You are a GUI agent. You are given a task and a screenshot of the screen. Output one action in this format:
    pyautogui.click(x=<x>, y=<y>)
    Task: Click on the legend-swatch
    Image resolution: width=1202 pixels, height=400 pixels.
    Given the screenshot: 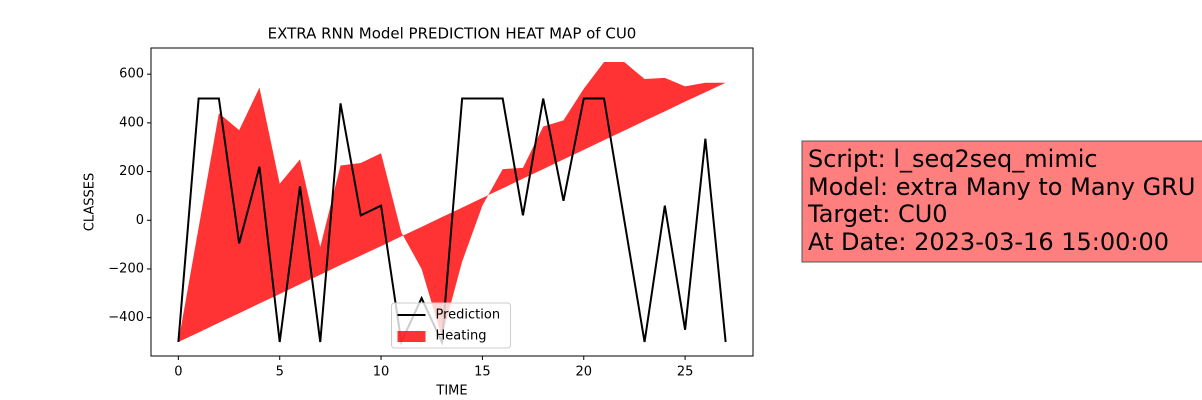 What is the action you would take?
    pyautogui.click(x=411, y=336)
    